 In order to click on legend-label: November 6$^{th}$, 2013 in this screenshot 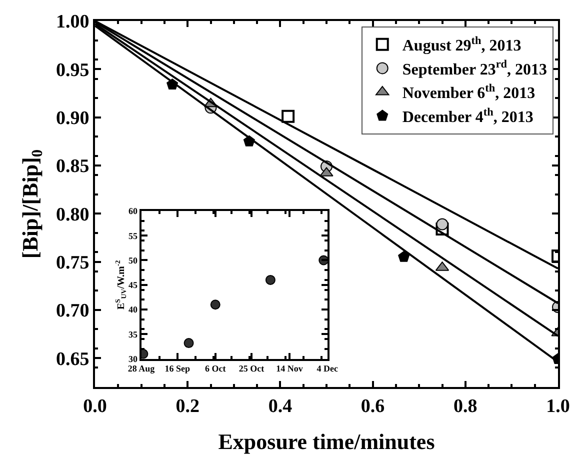, I will do `click(469, 92)`.